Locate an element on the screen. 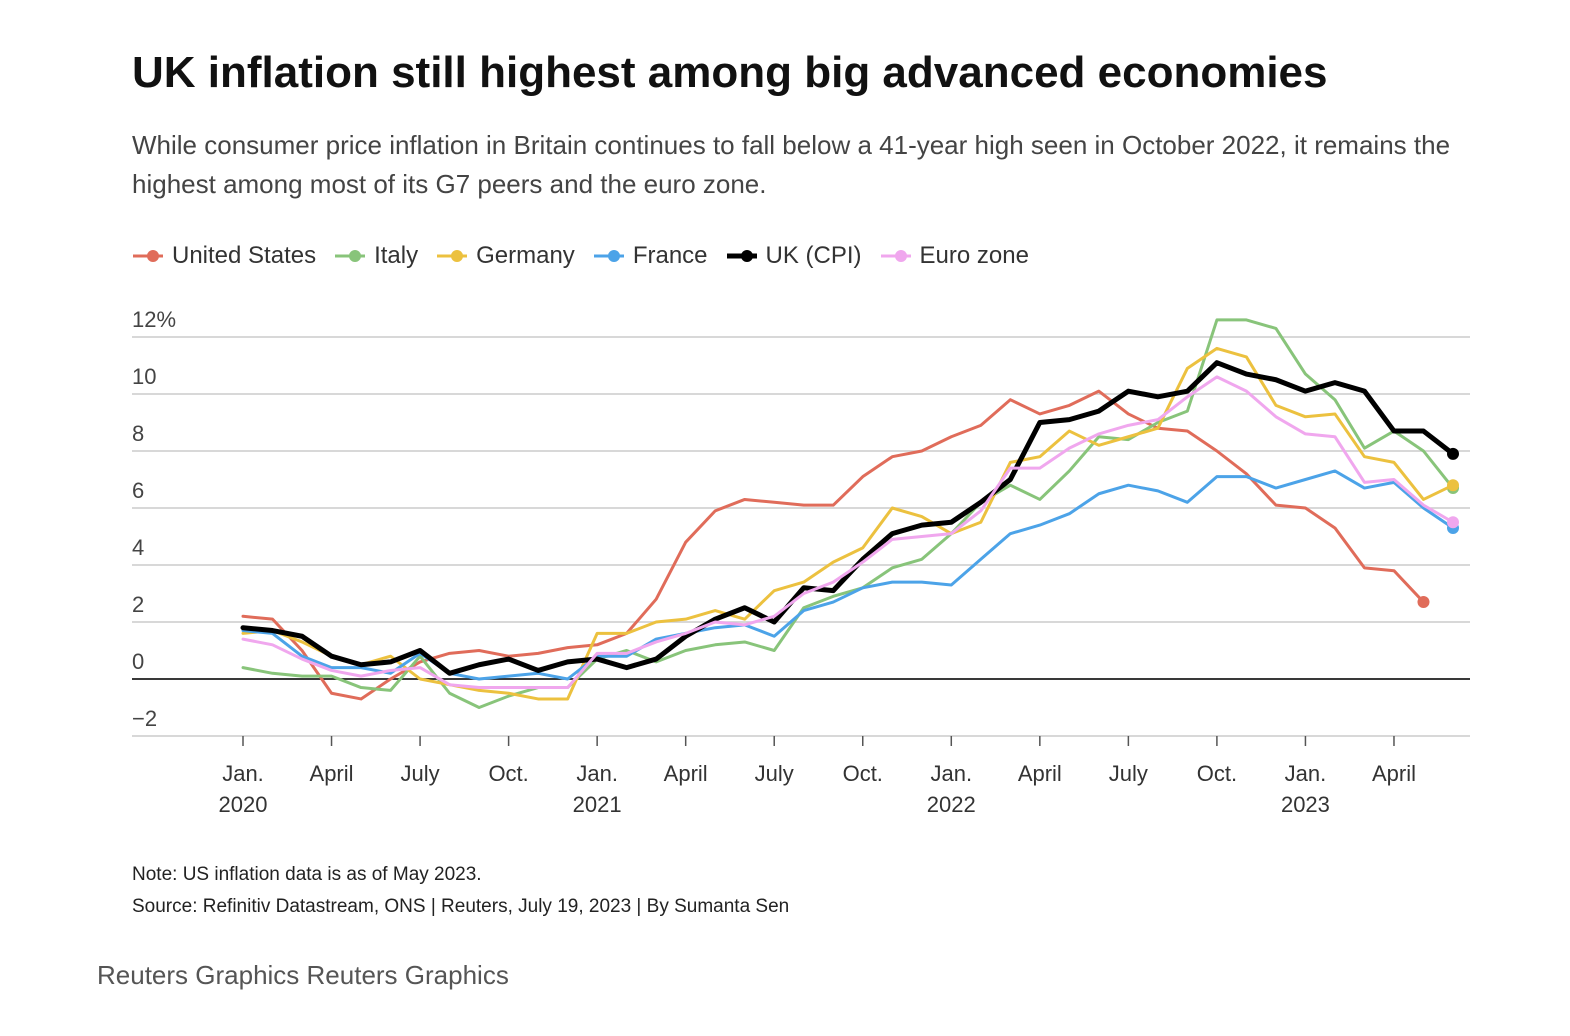  x-tick-label: Jan. 2023 is located at coordinates (1305, 789).